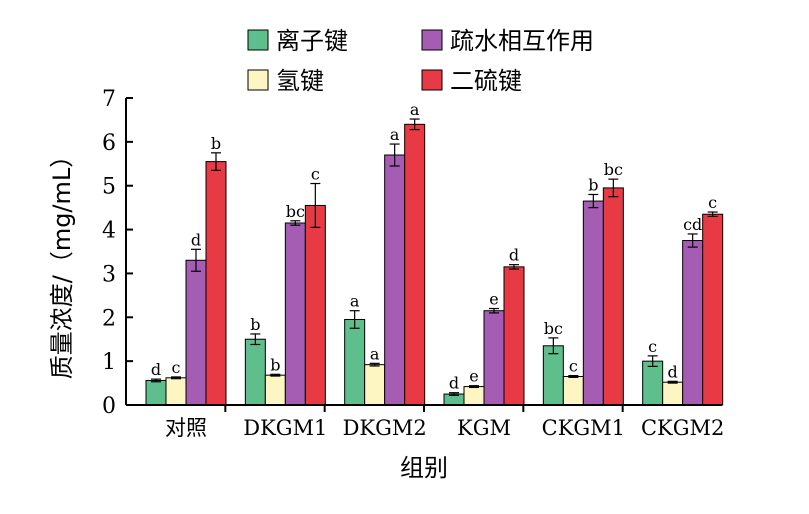 This screenshot has width=809, height=514. What do you see at coordinates (186, 428) in the screenshot?
I see `x-tick-label: 对照` at bounding box center [186, 428].